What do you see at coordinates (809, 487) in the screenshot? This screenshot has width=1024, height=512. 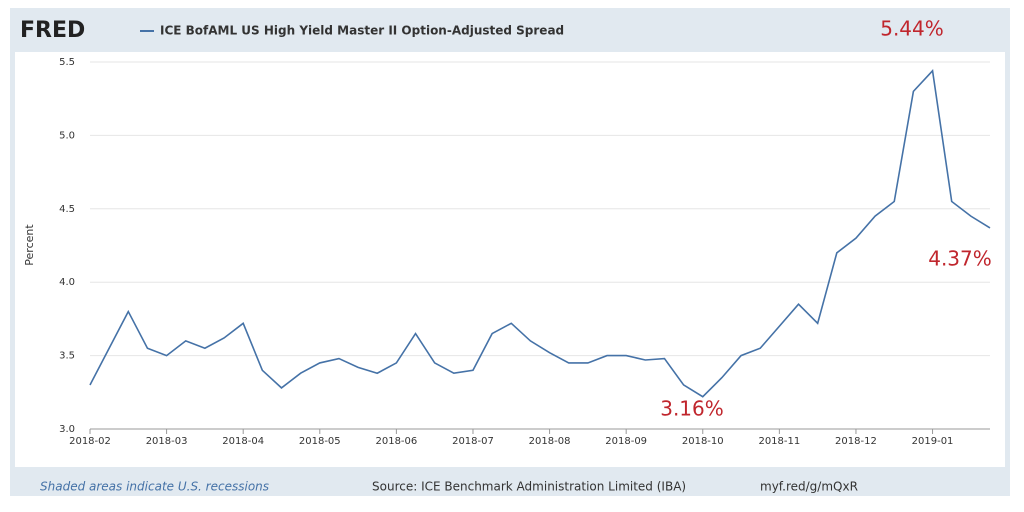 I see `footer-link: myf.red/g/mQxR` at bounding box center [809, 487].